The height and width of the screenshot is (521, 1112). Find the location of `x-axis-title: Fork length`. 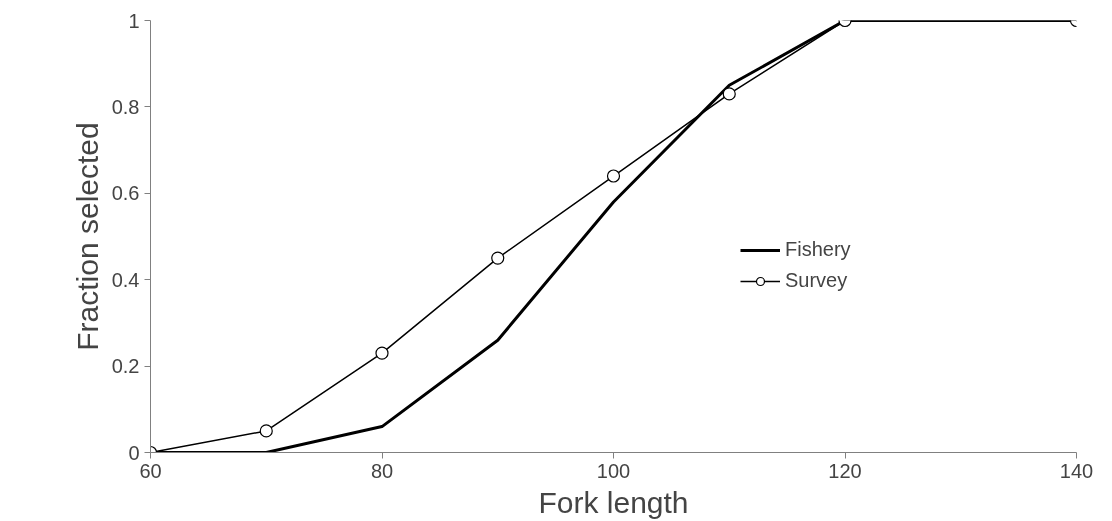

x-axis-title: Fork length is located at coordinates (613, 502).